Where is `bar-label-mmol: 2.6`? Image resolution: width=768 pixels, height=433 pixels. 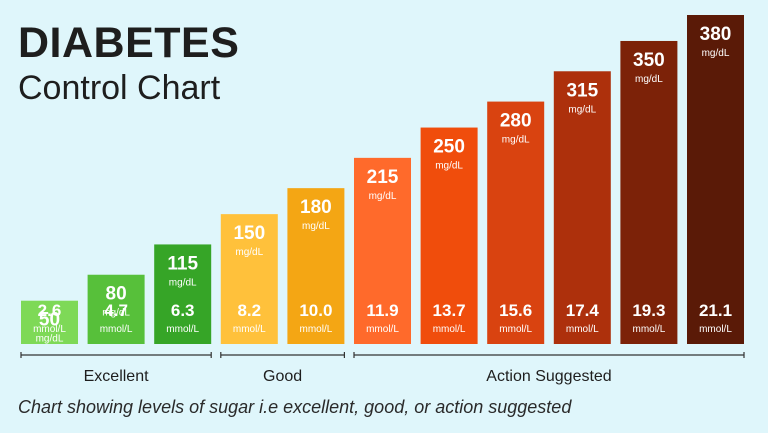 bar-label-mmol: 2.6 is located at coordinates (50, 310).